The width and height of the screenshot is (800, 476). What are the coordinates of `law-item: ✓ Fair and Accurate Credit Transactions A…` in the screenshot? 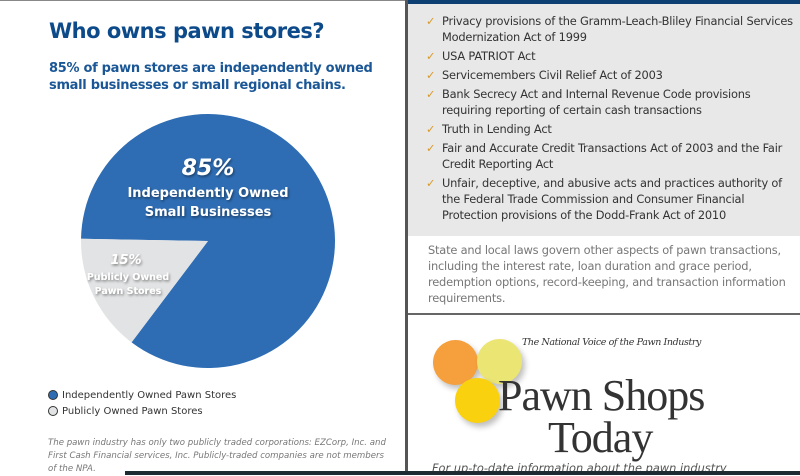 It's located at (611, 156).